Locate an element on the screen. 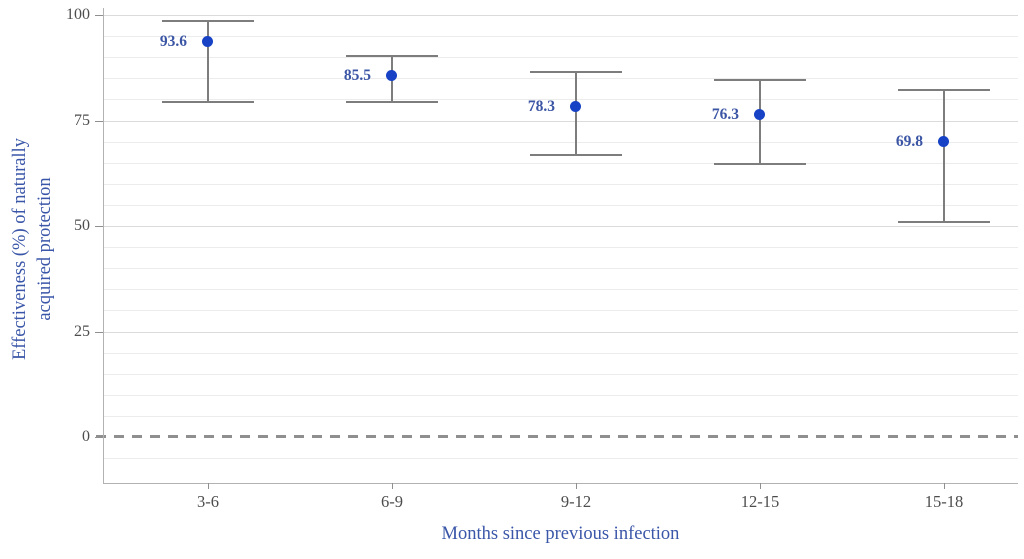 The image size is (1024, 559). y-tick-label: 50 is located at coordinates (82, 225).